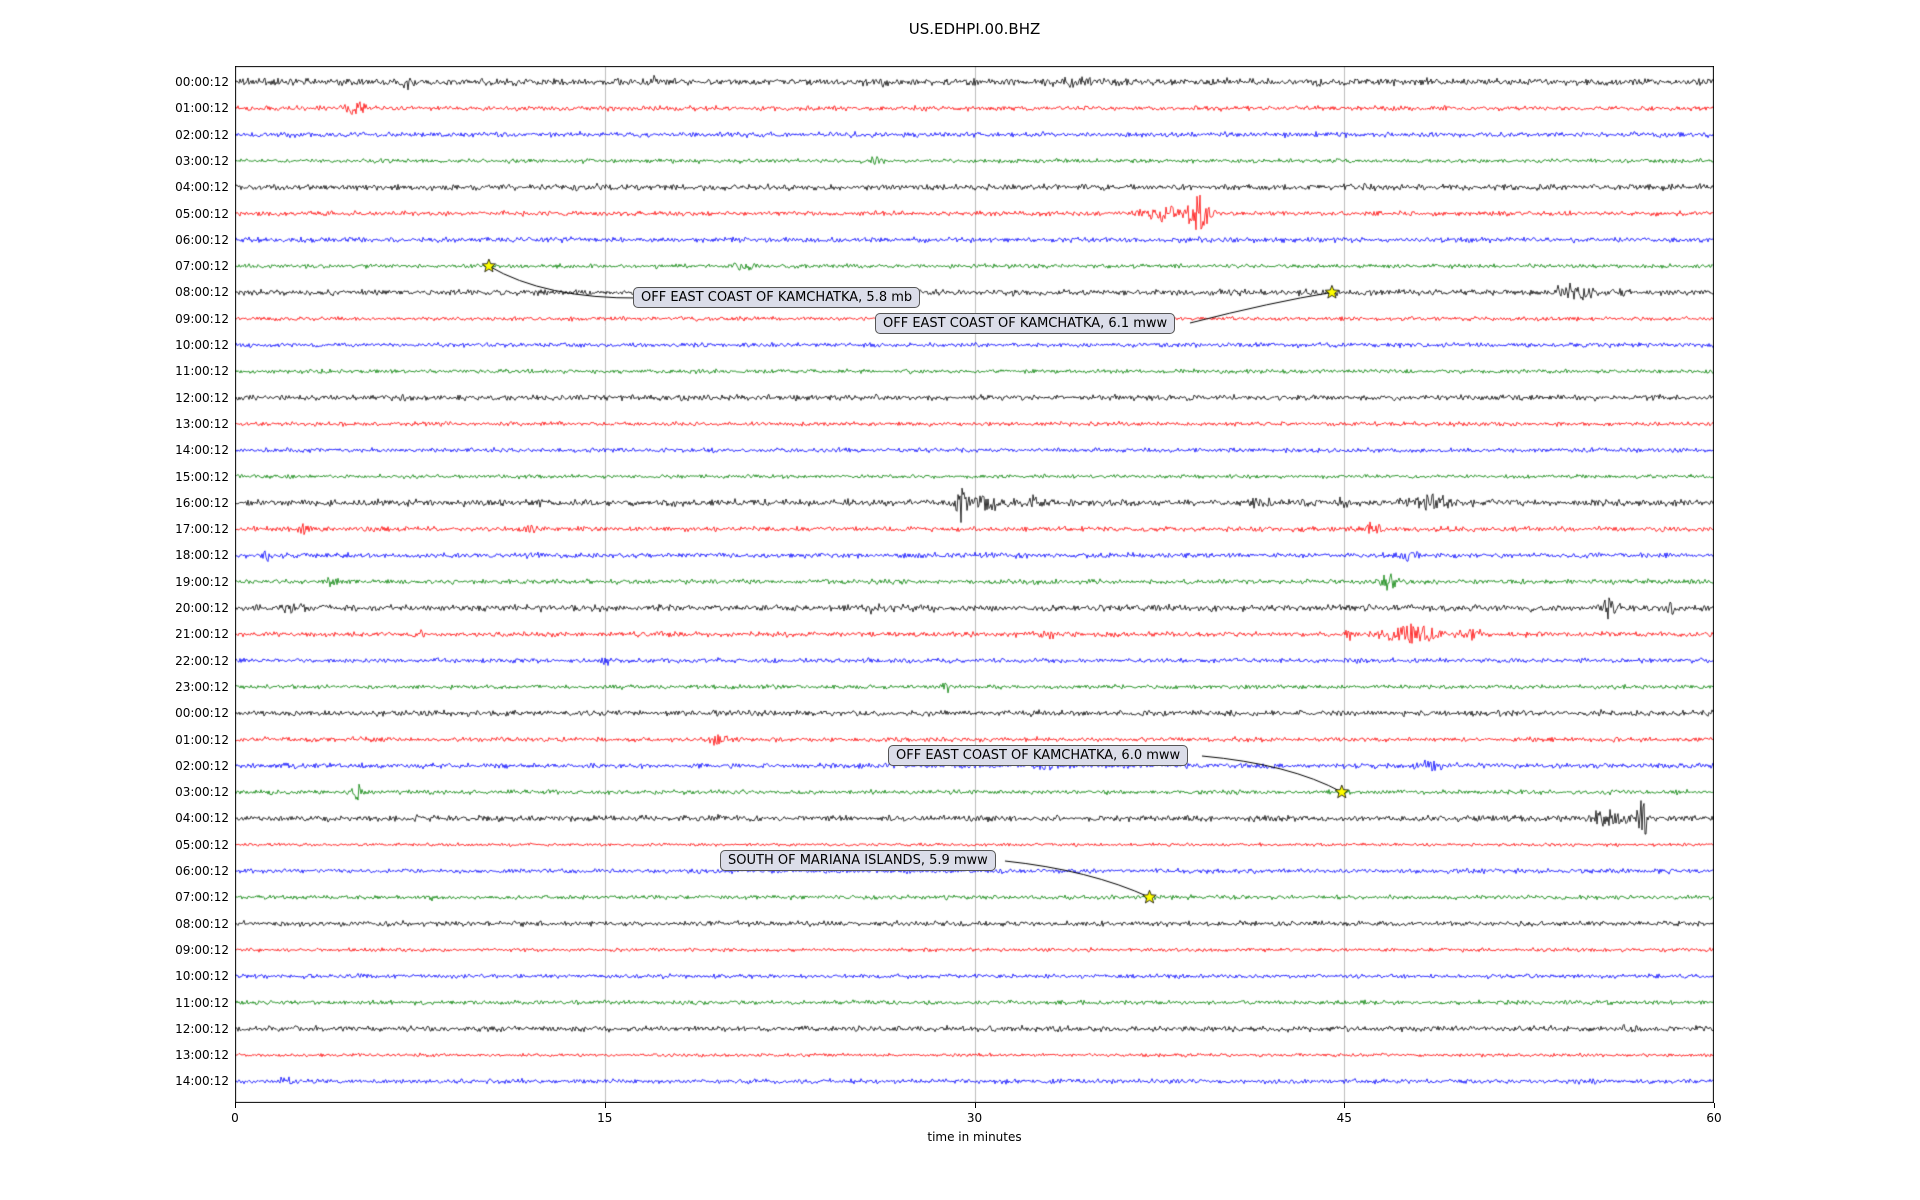 The height and width of the screenshot is (1200, 1920). What do you see at coordinates (235, 1118) in the screenshot?
I see `x-tick-label: 0` at bounding box center [235, 1118].